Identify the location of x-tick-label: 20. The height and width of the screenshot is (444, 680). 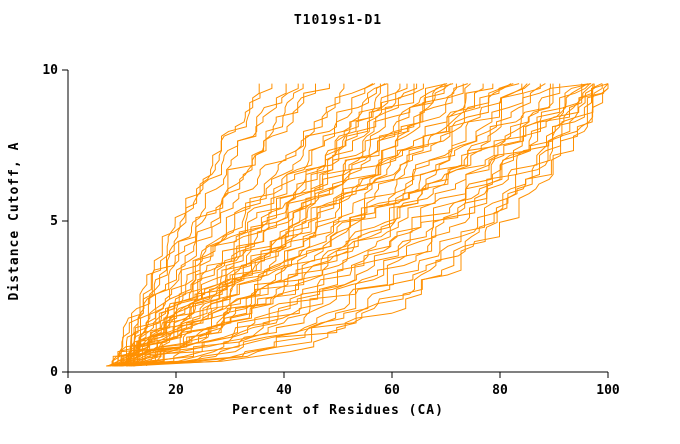
(176, 390).